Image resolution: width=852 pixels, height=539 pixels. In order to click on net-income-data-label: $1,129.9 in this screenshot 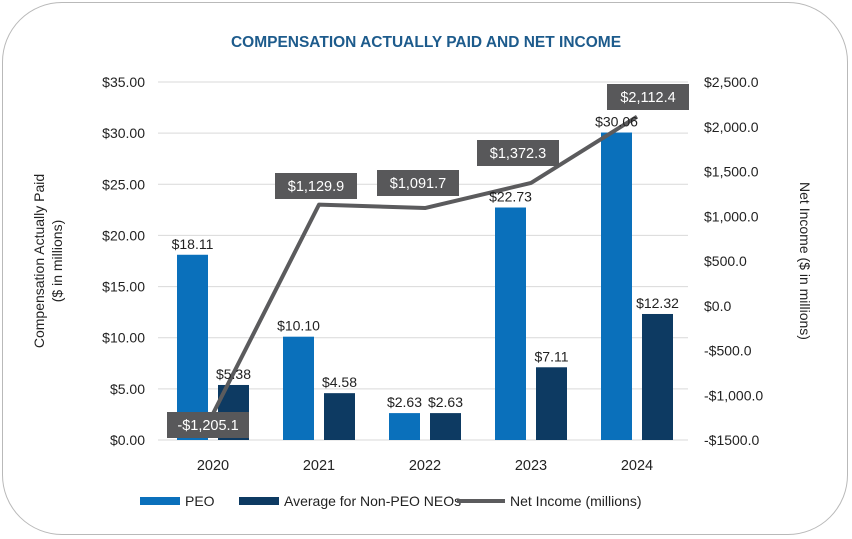, I will do `click(316, 187)`.